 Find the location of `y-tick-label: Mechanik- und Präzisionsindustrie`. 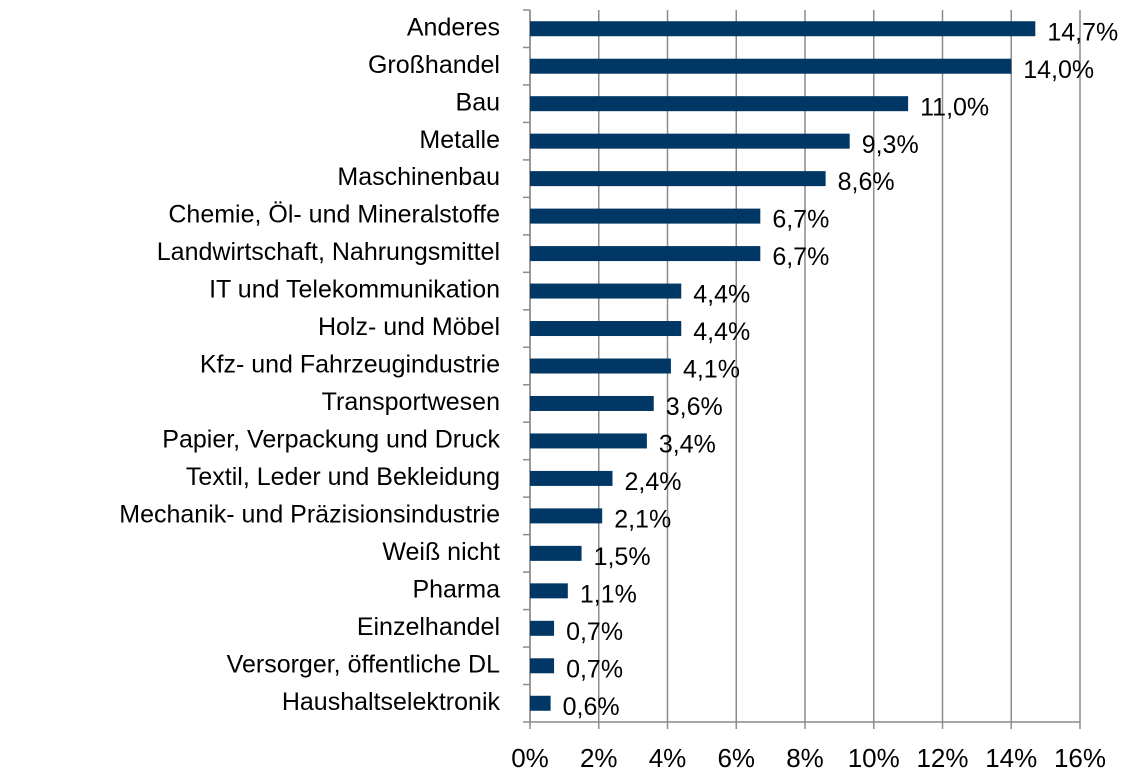

y-tick-label: Mechanik- und Präzisionsindustrie is located at coordinates (309, 515).